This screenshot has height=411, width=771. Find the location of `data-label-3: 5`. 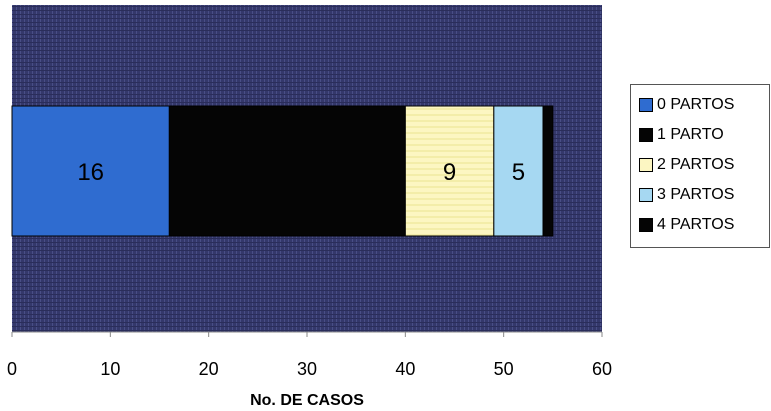

data-label-3: 5 is located at coordinates (518, 172).